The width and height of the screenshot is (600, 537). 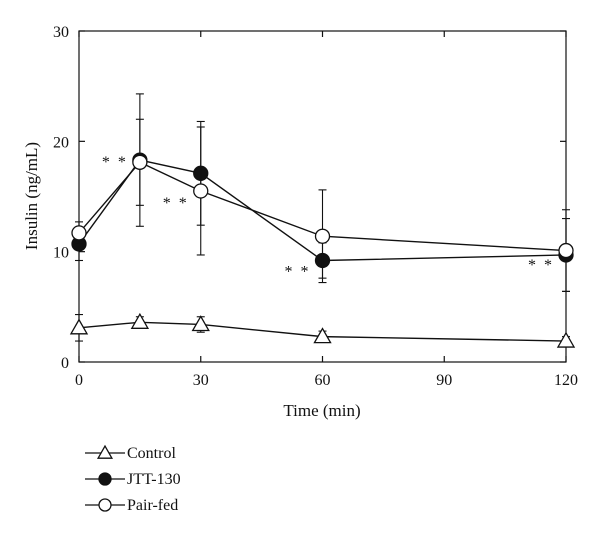 I want to click on series-control, so click(x=322, y=330).